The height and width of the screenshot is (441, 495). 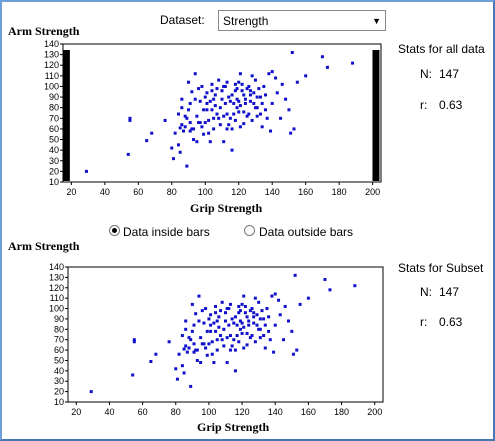 I want to click on chevron-down-icon: ▼, so click(x=376, y=21).